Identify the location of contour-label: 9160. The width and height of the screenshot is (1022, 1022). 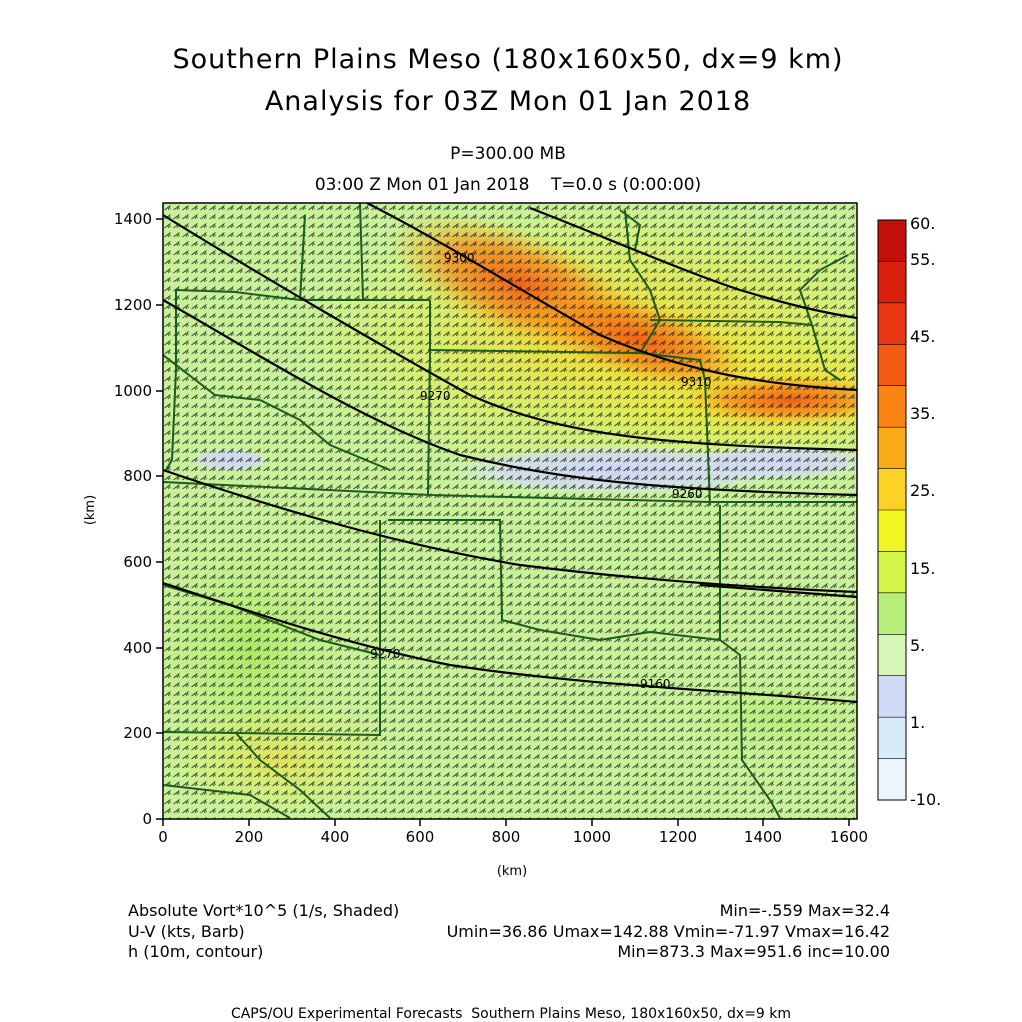
(655, 684).